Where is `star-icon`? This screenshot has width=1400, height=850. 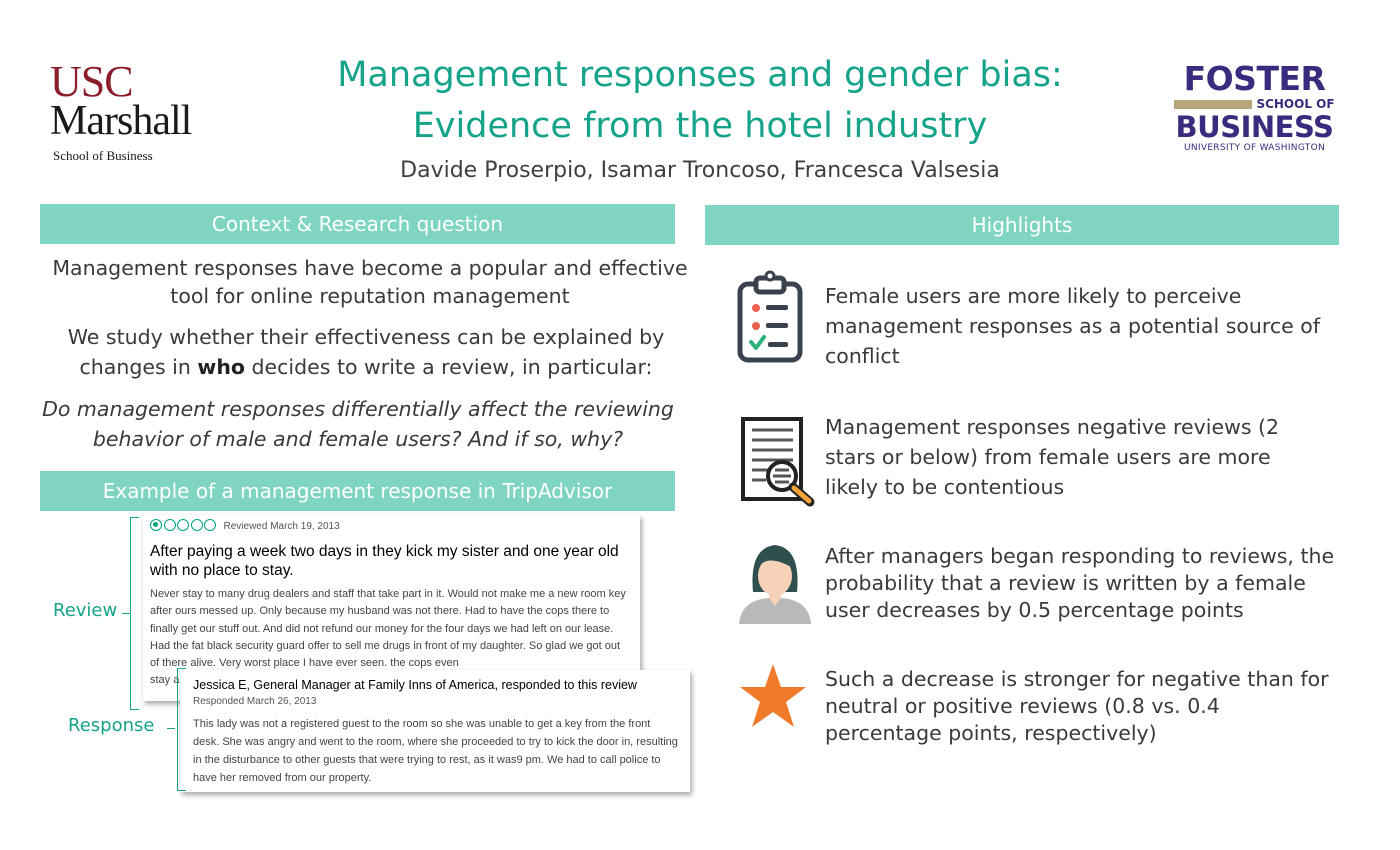 star-icon is located at coordinates (773, 695).